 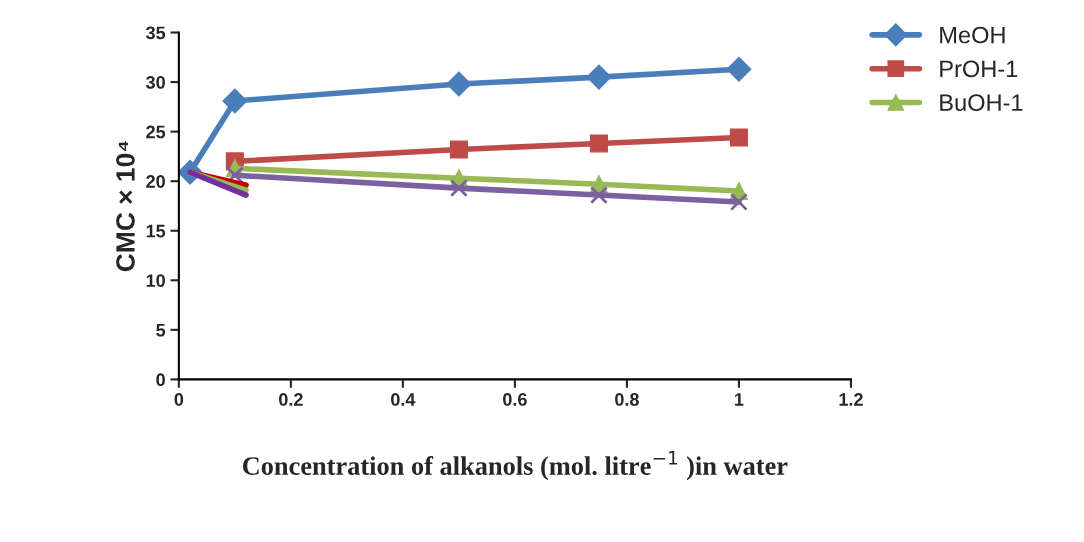 I want to click on y-tick-label: 15, so click(x=156, y=231).